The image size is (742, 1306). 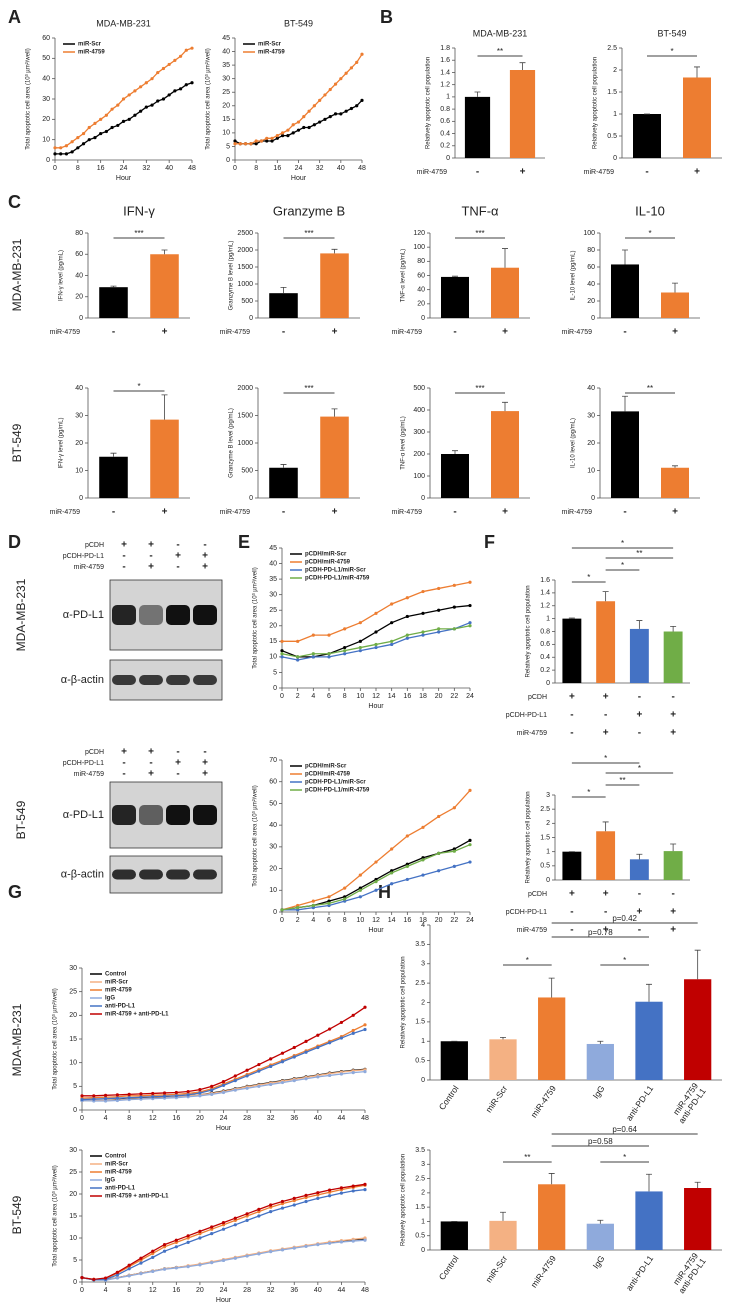 I want to click on x-tick-label: 22, so click(x=454, y=696).